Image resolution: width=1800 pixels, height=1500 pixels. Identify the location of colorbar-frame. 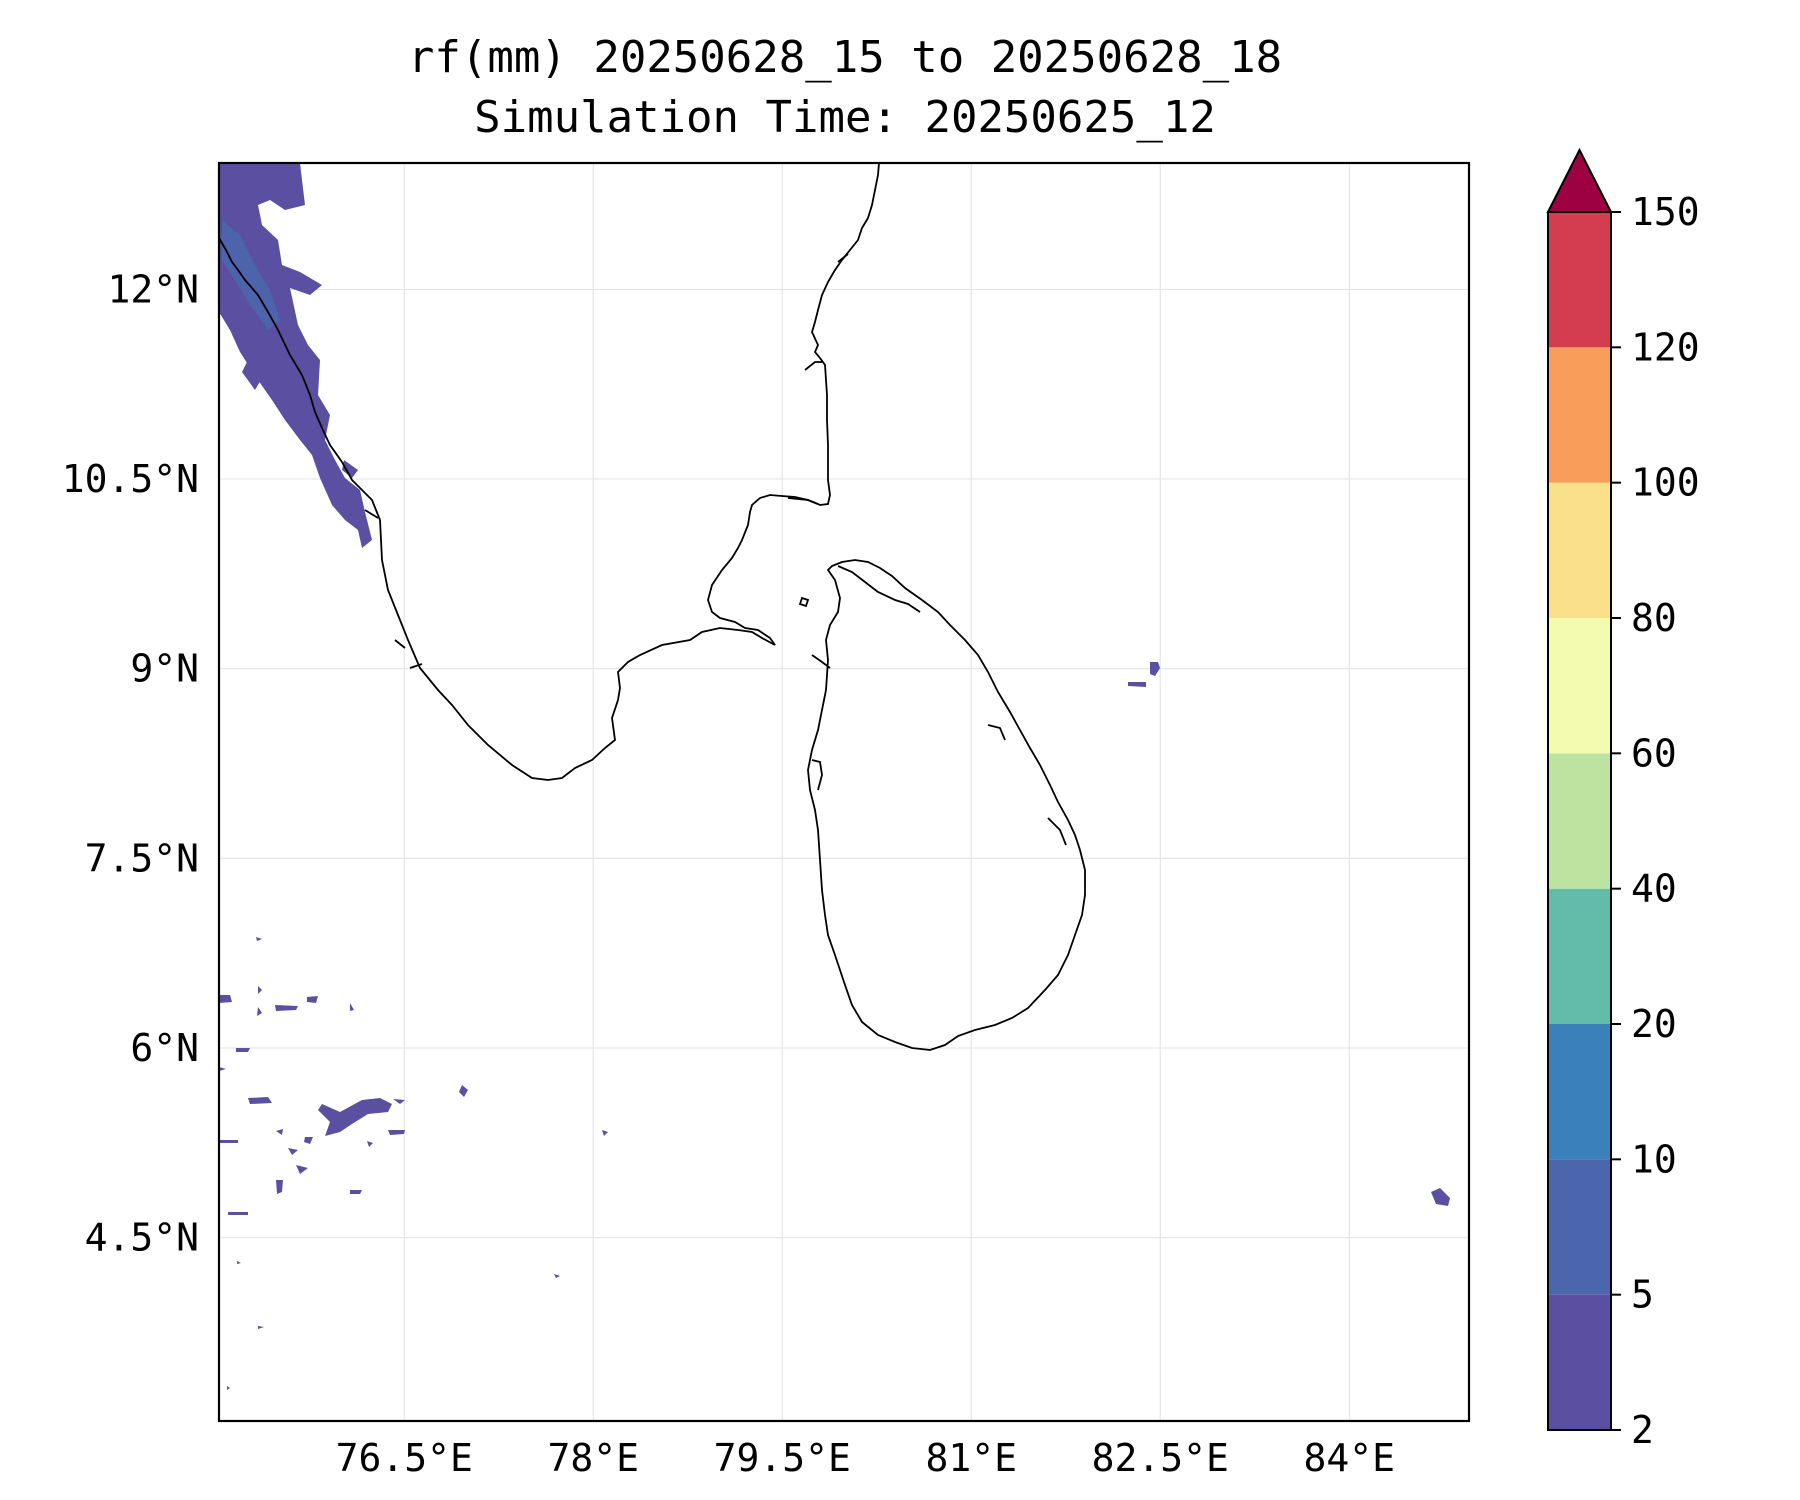
(1579, 821).